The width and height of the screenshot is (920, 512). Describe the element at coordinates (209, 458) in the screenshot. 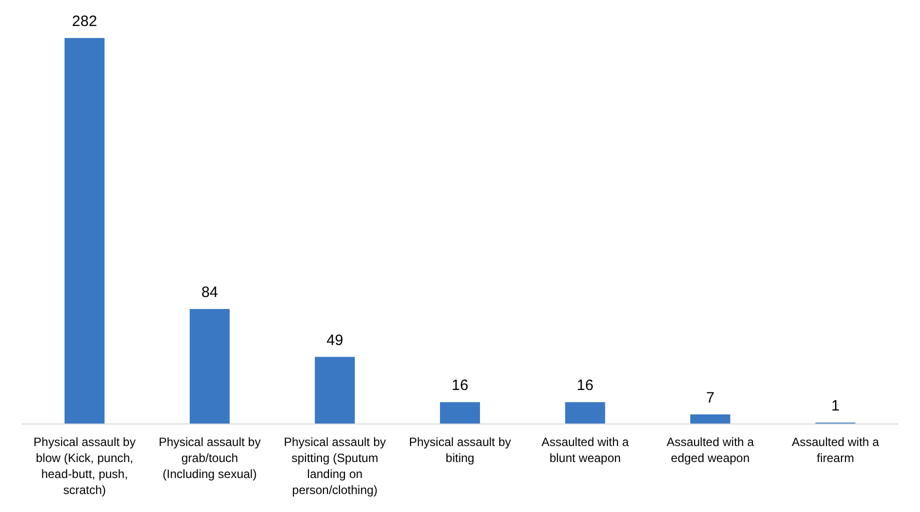

I see `x-tick-label: Physical assault by grab/touch (Including sexual)` at that location.